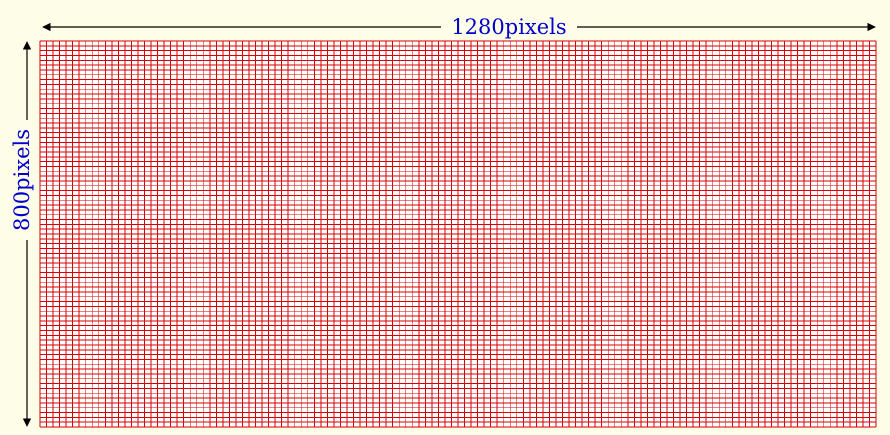 The height and width of the screenshot is (435, 890). I want to click on width-label: 1280pixels, so click(508, 27).